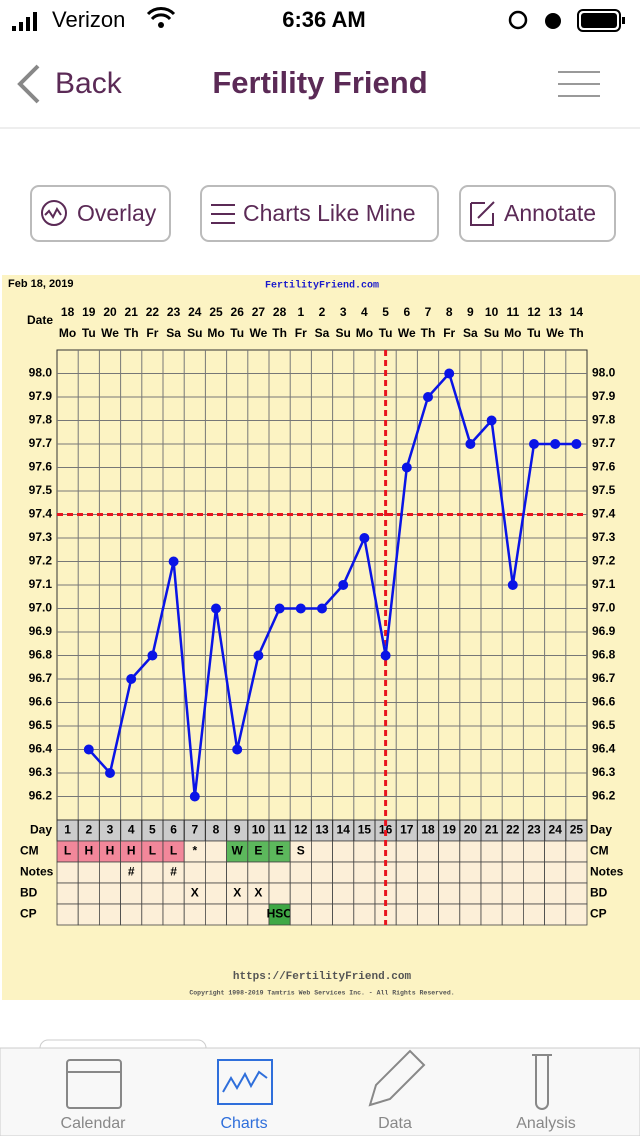  I want to click on y-tick-label: 97.1, so click(604, 584).